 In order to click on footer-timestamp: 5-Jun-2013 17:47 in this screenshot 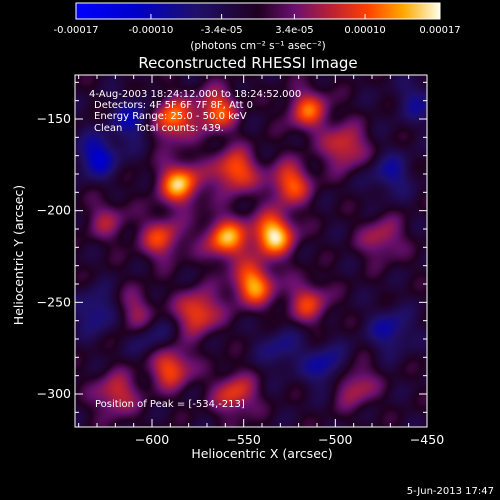, I will do `click(450, 491)`.